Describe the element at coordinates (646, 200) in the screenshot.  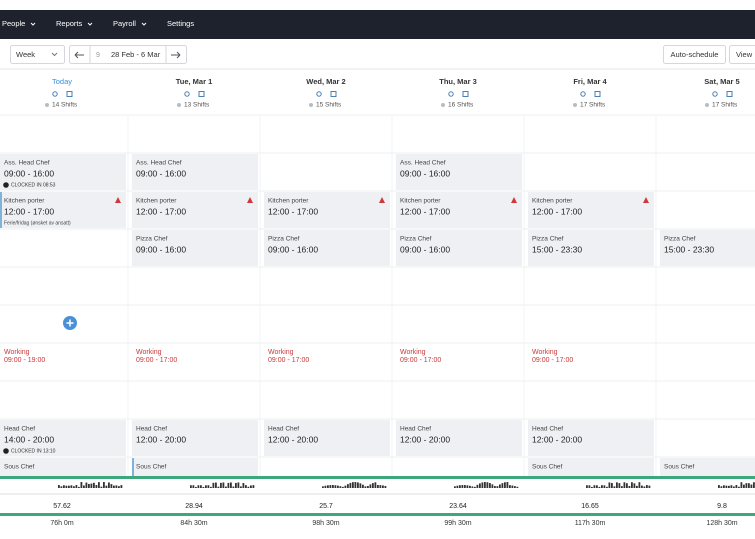
I see `warning-icon` at that location.